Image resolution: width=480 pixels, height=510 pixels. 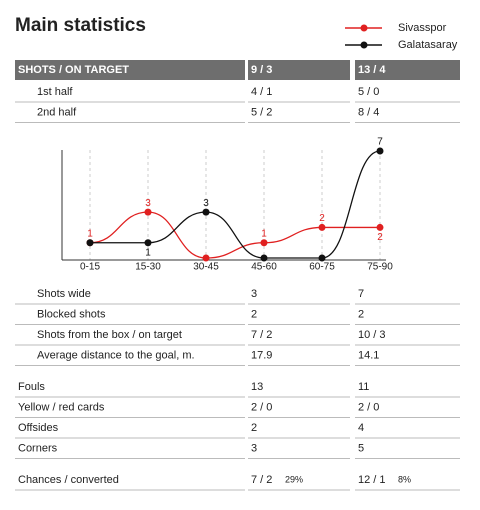 What do you see at coordinates (368, 112) in the screenshot?
I see `cell-text: 8 / 4` at bounding box center [368, 112].